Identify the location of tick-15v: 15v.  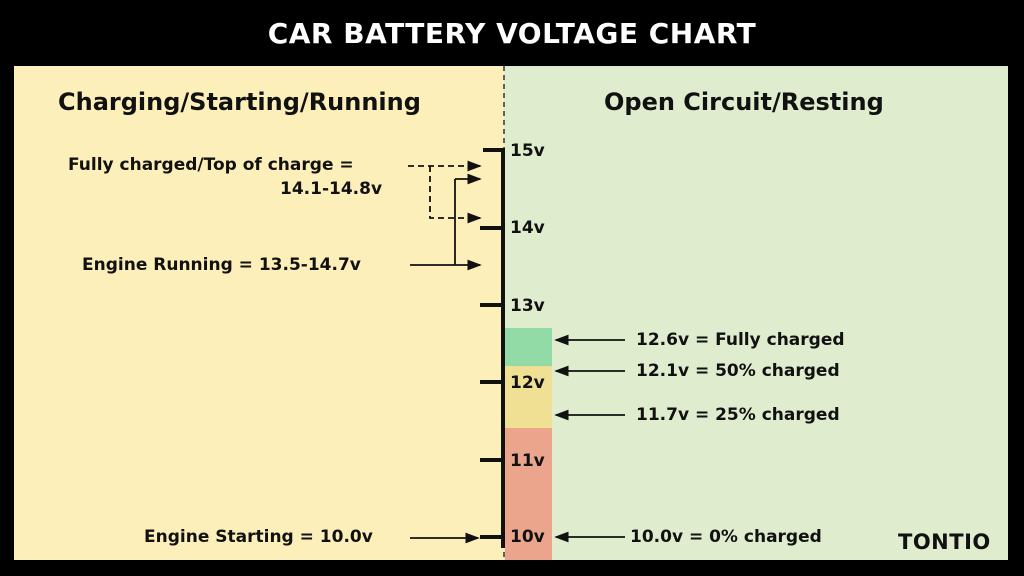
(527, 151).